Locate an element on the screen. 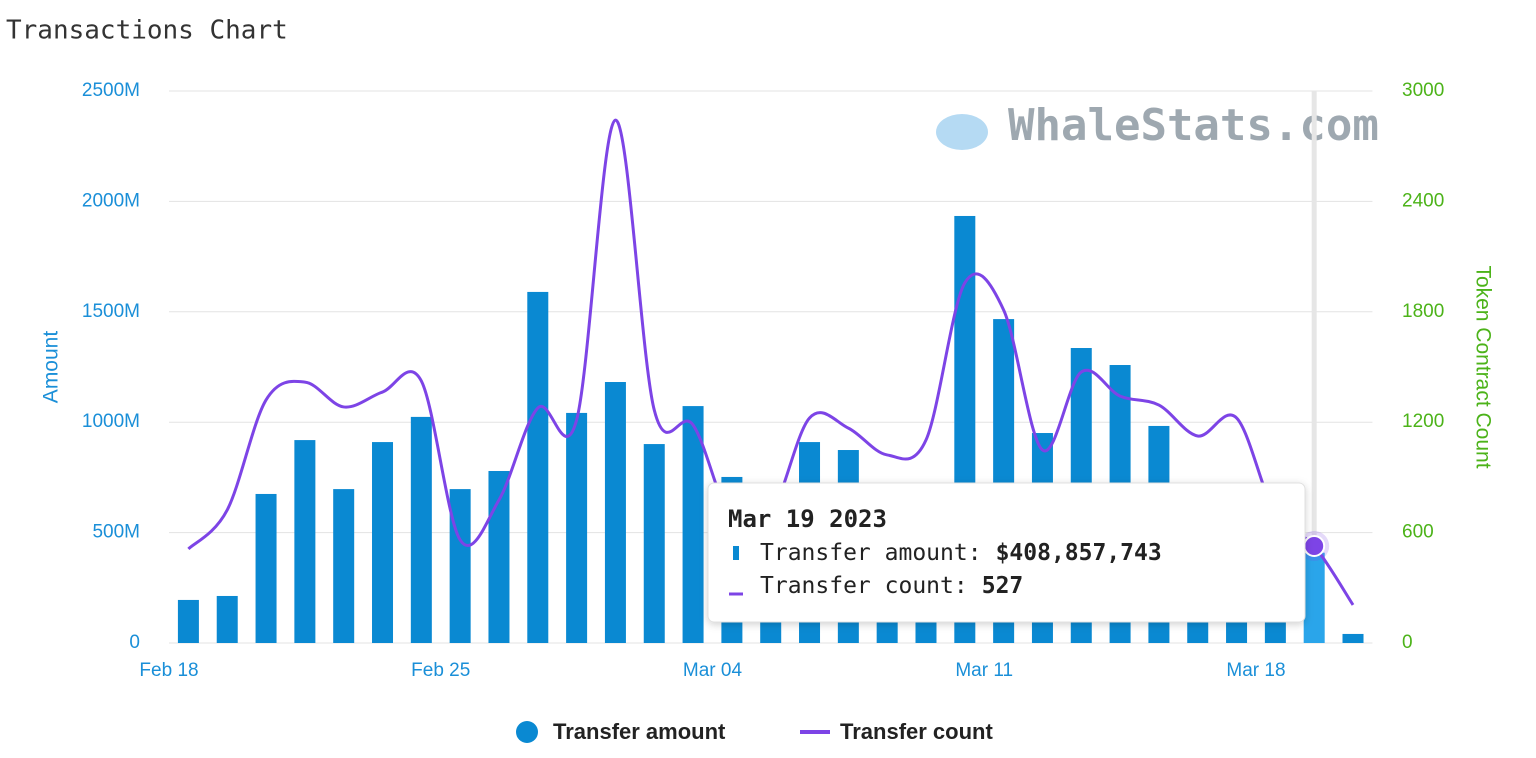 This screenshot has height=758, width=1536. y-tick-label: 2500M is located at coordinates (111, 90).